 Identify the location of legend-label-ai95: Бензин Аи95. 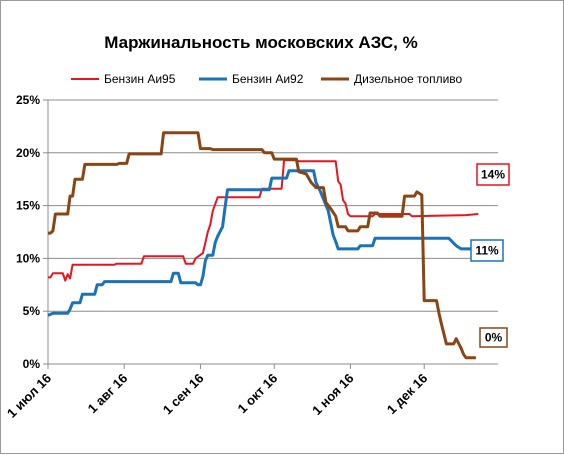
(140, 79).